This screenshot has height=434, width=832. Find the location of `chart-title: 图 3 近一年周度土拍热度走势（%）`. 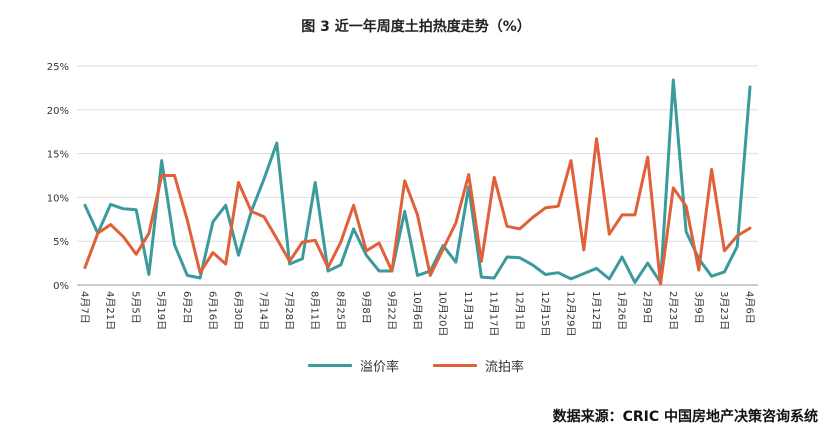

chart-title: 图 3 近一年周度土拍热度走势（%） is located at coordinates (416, 27).